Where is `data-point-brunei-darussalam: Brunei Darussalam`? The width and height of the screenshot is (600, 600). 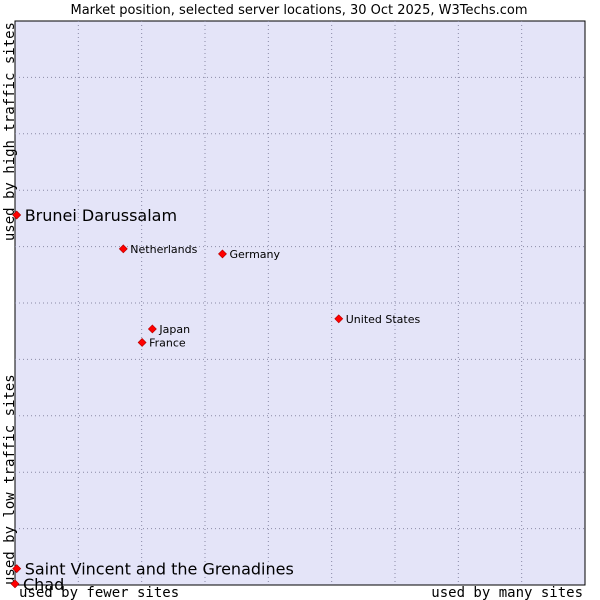
data-point-brunei-darussalam: Brunei Darussalam is located at coordinates (94, 215).